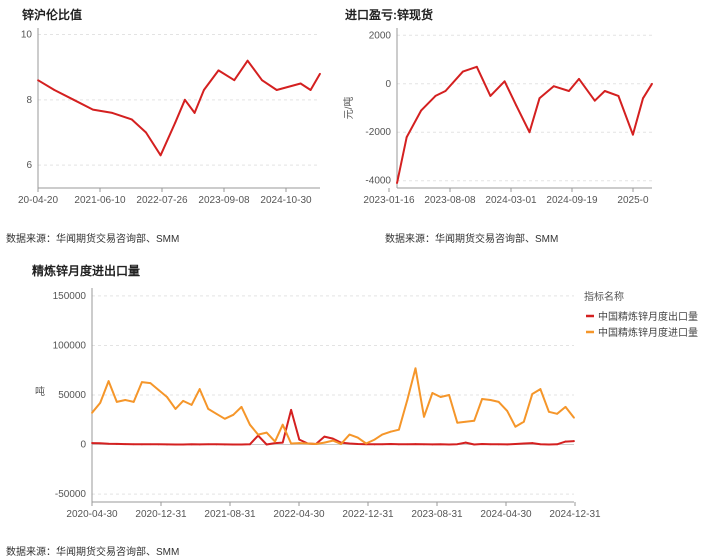  I want to click on x-tick-label: 2023-01-16, so click(389, 200).